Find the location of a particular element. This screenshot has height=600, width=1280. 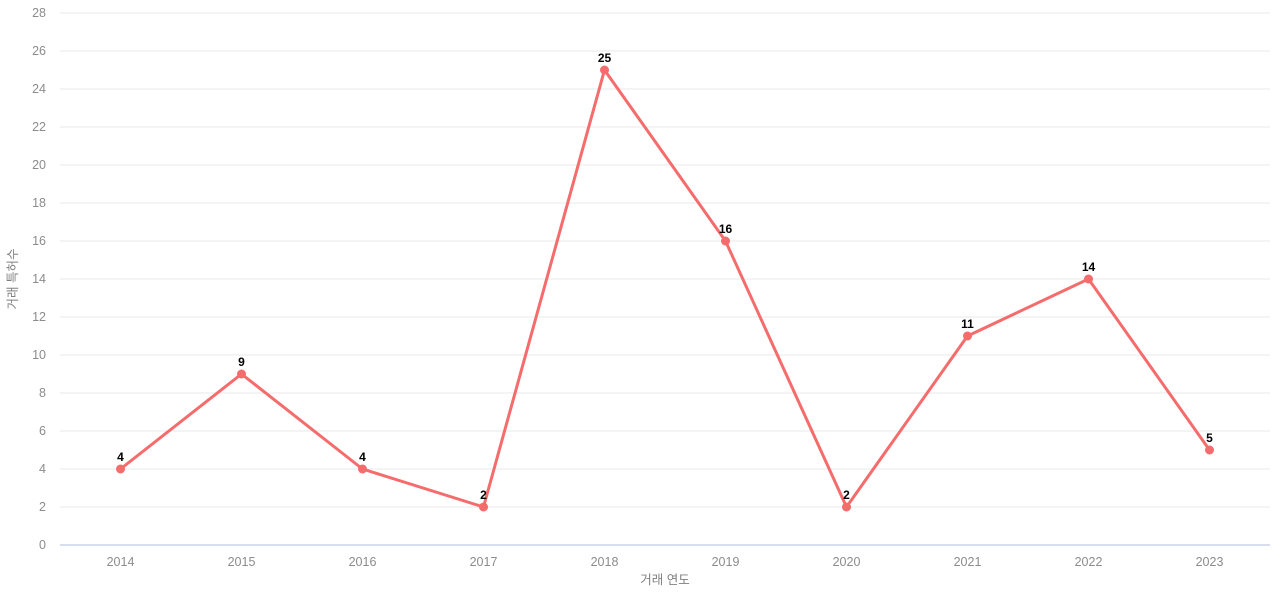

y-tick-label: 4 is located at coordinates (42, 469).